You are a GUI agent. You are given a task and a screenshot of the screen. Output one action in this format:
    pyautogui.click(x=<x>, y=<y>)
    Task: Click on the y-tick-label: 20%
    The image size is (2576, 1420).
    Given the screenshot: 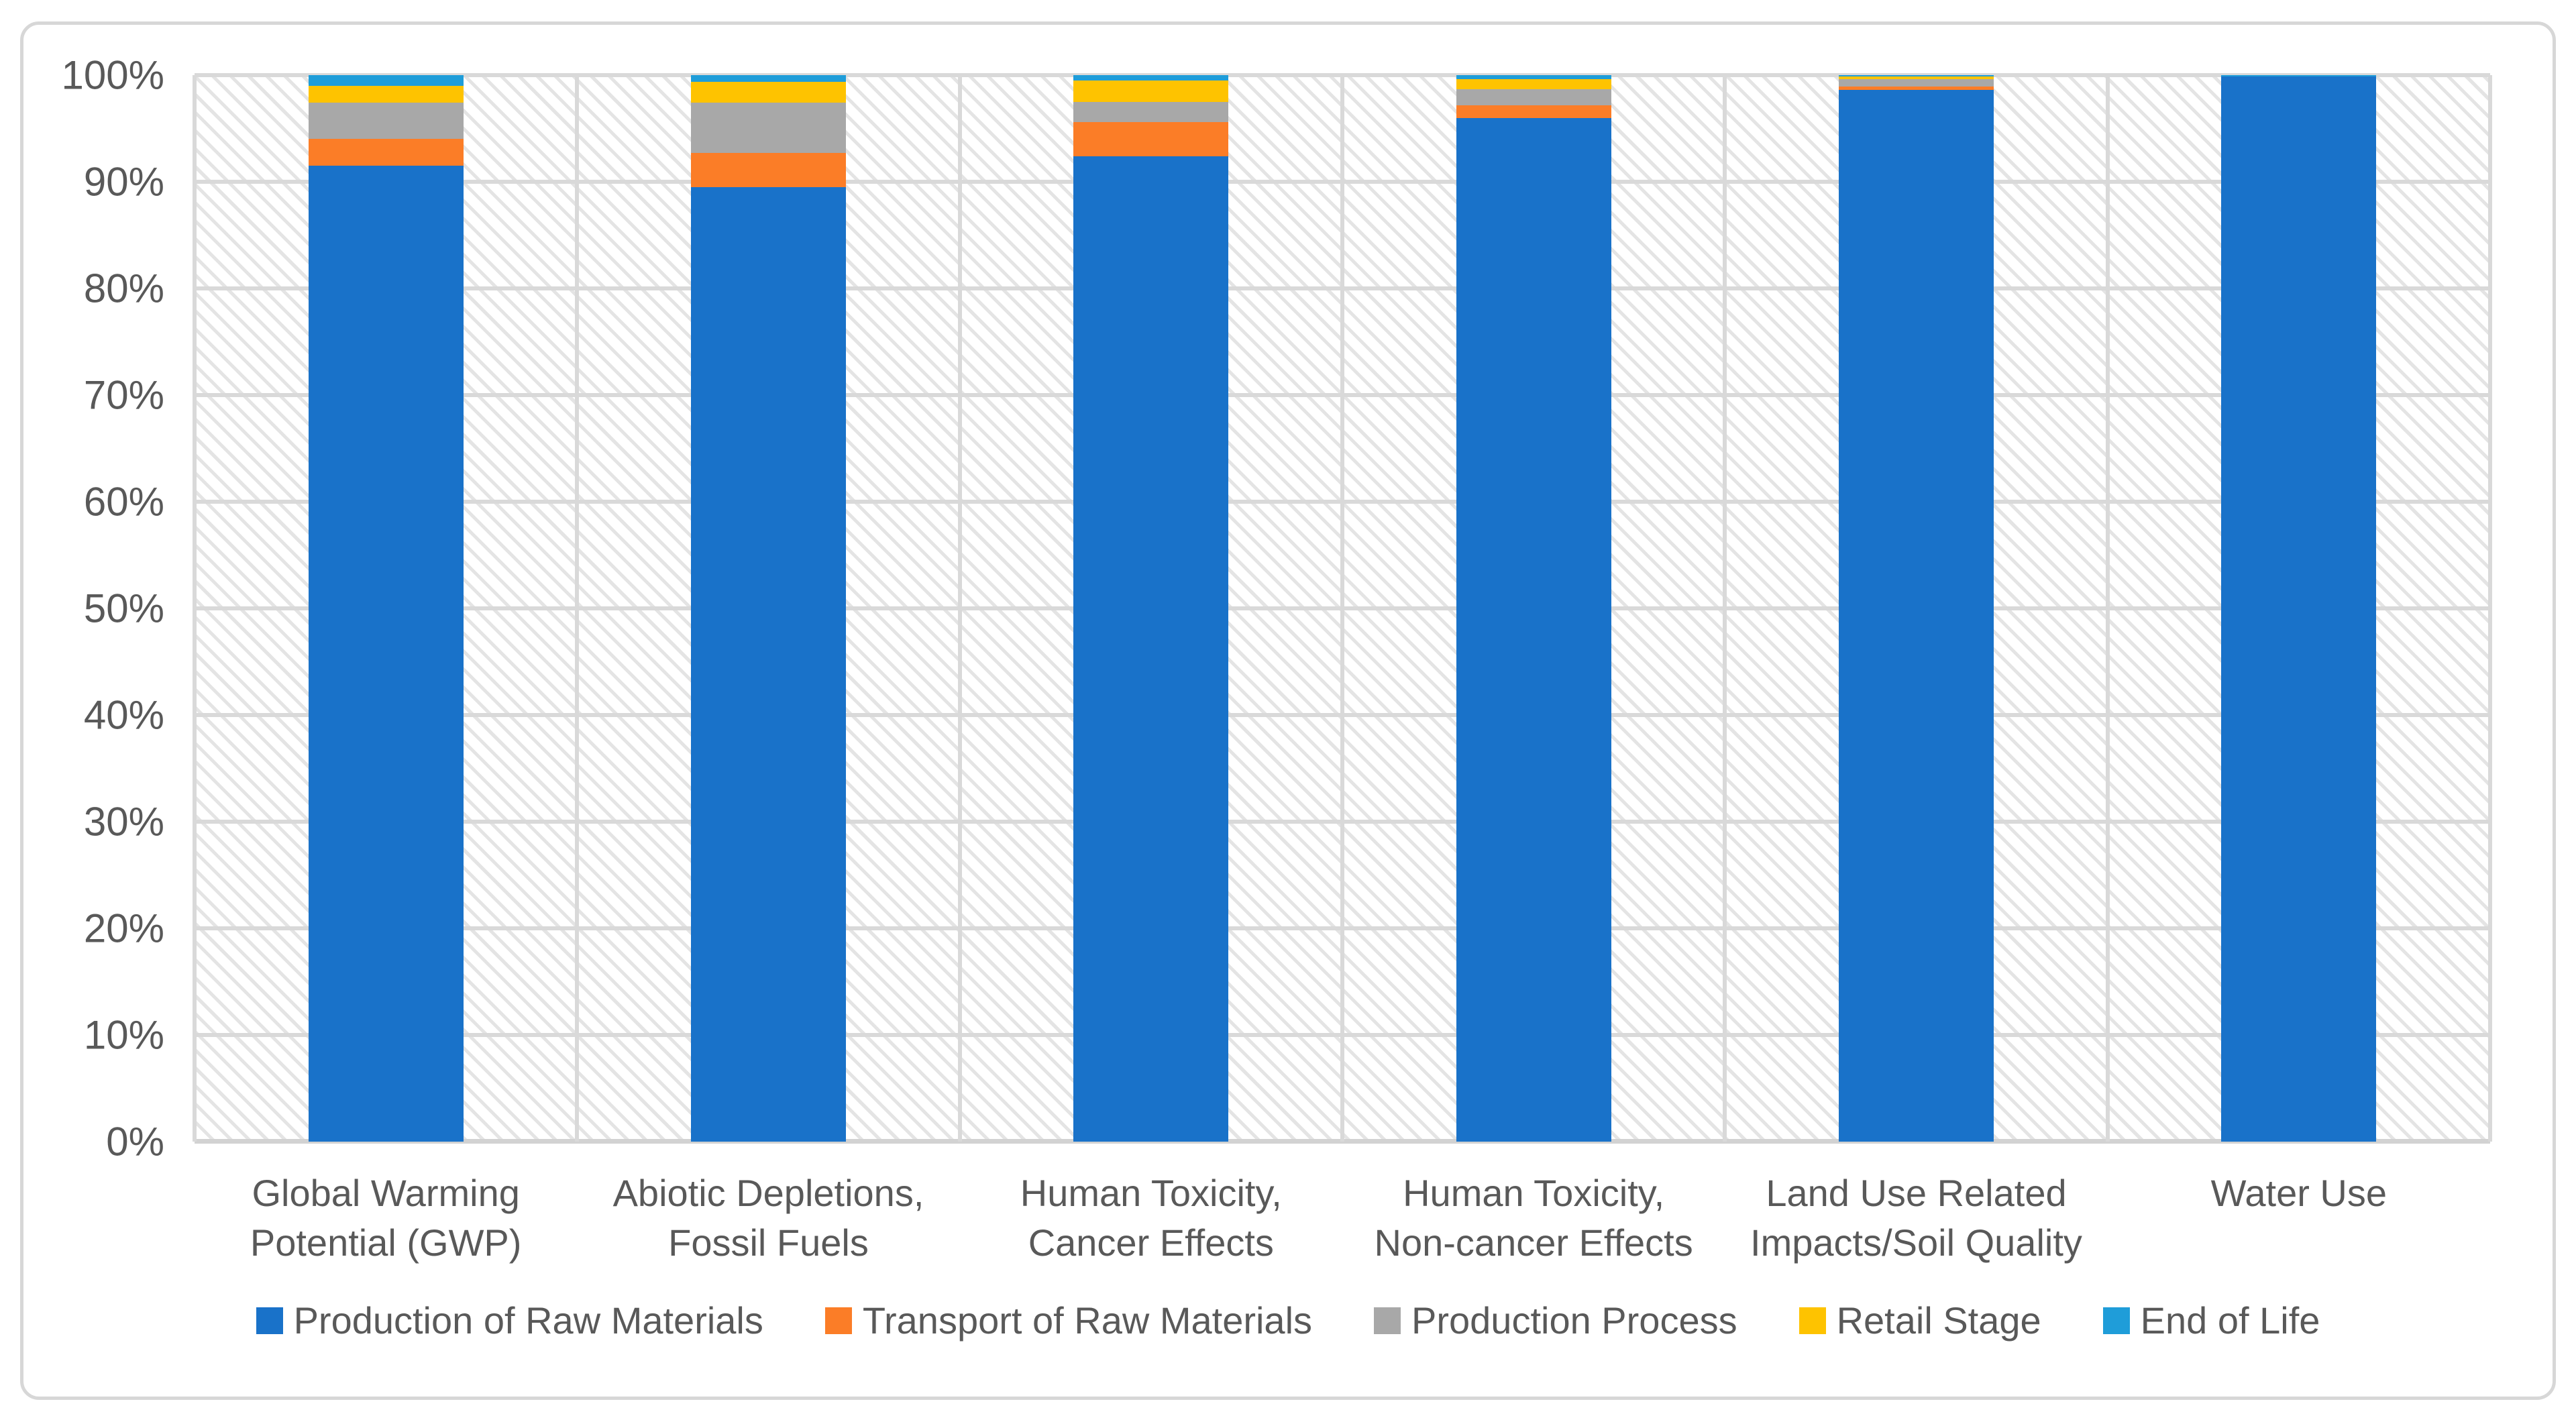 What is the action you would take?
    pyautogui.click(x=123, y=928)
    